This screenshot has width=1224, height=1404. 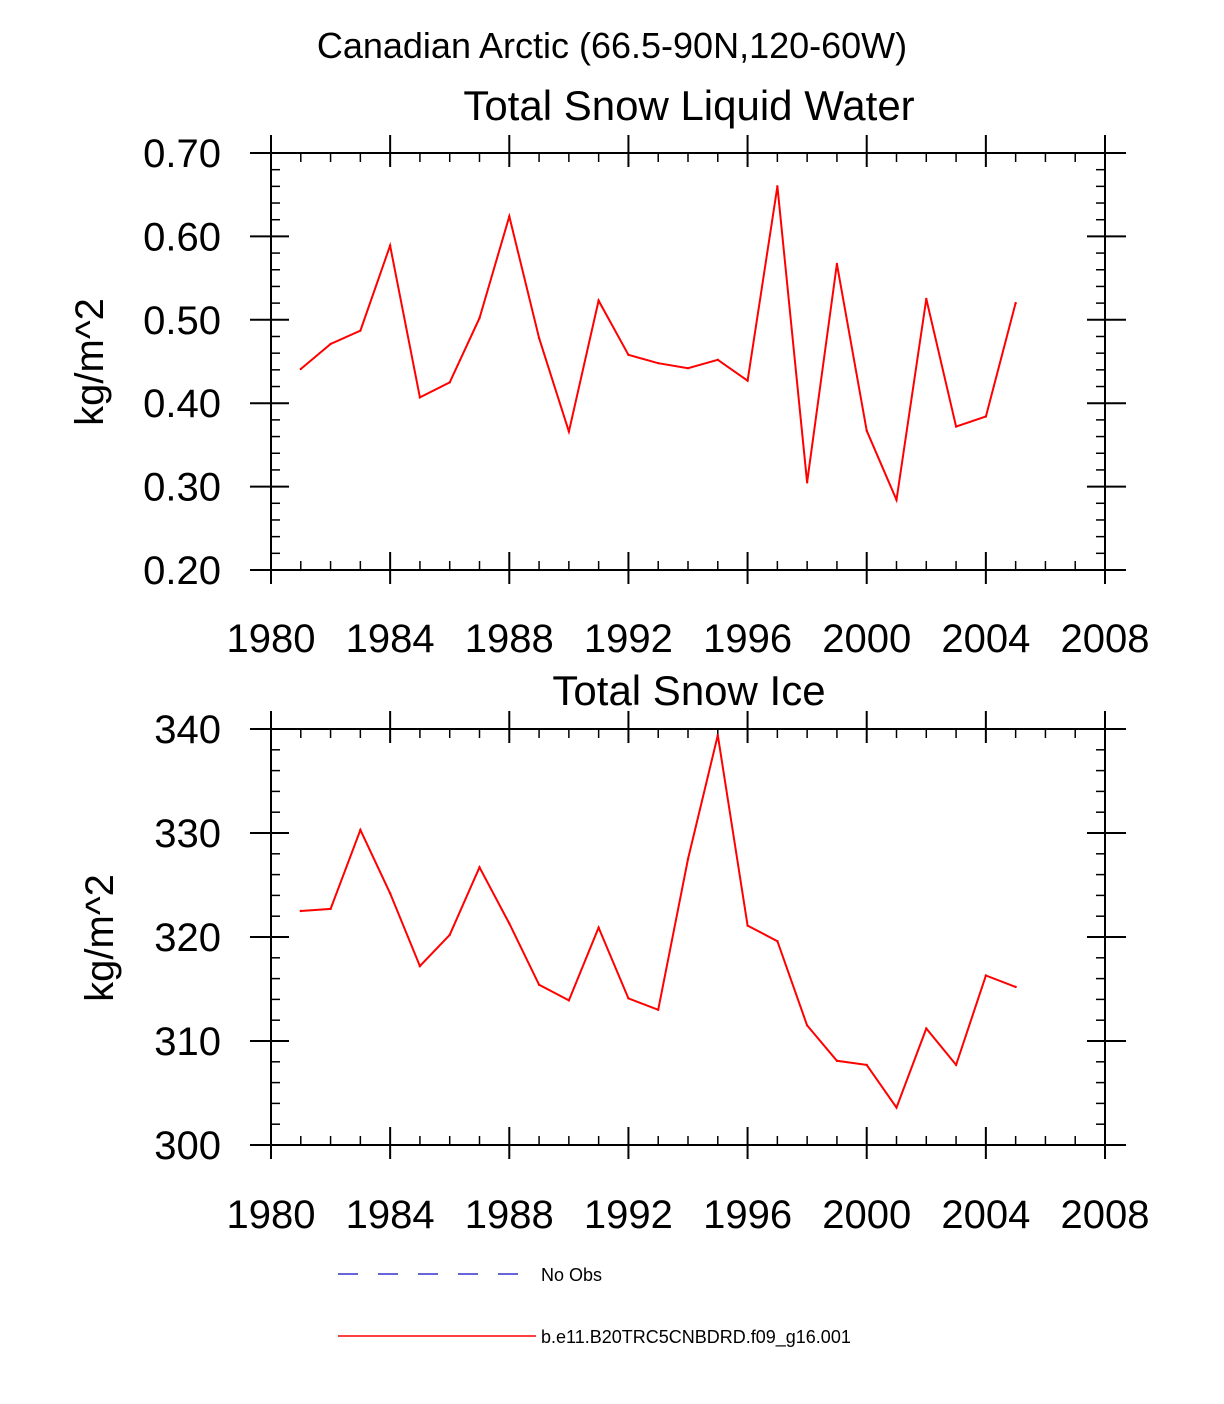 What do you see at coordinates (182, 321) in the screenshot?
I see `y-tick-label: 0.50` at bounding box center [182, 321].